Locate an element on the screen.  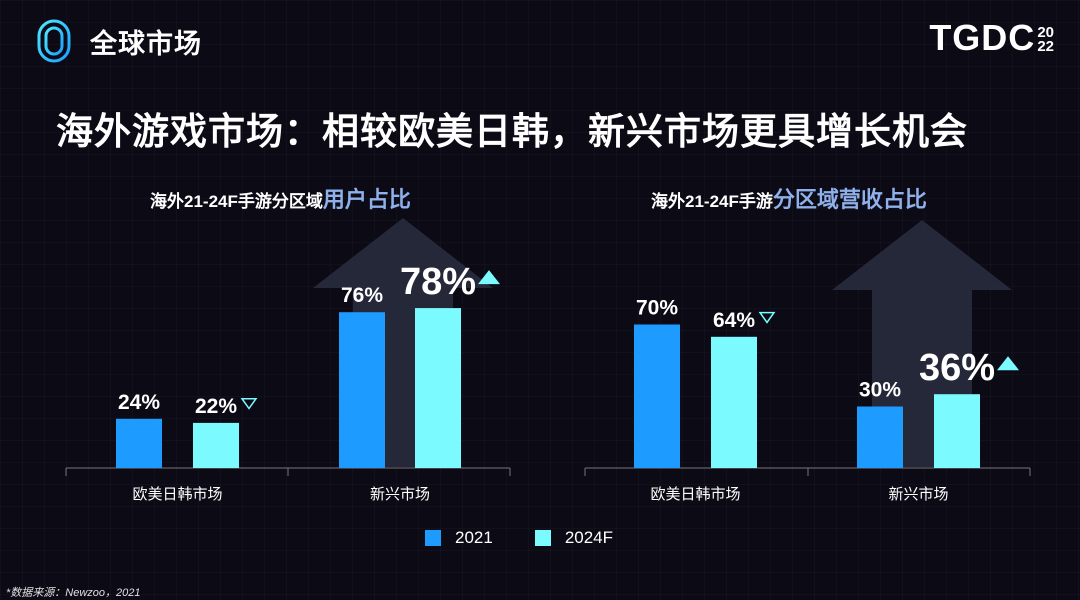
chart-title-users: 海外21-24F手游分区域 用户占比 is located at coordinates (280, 198).